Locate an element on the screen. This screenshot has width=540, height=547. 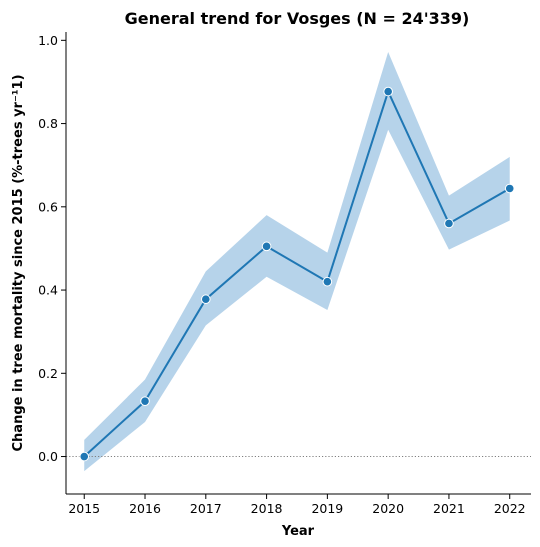
data-point-2015 is located at coordinates (84, 456).